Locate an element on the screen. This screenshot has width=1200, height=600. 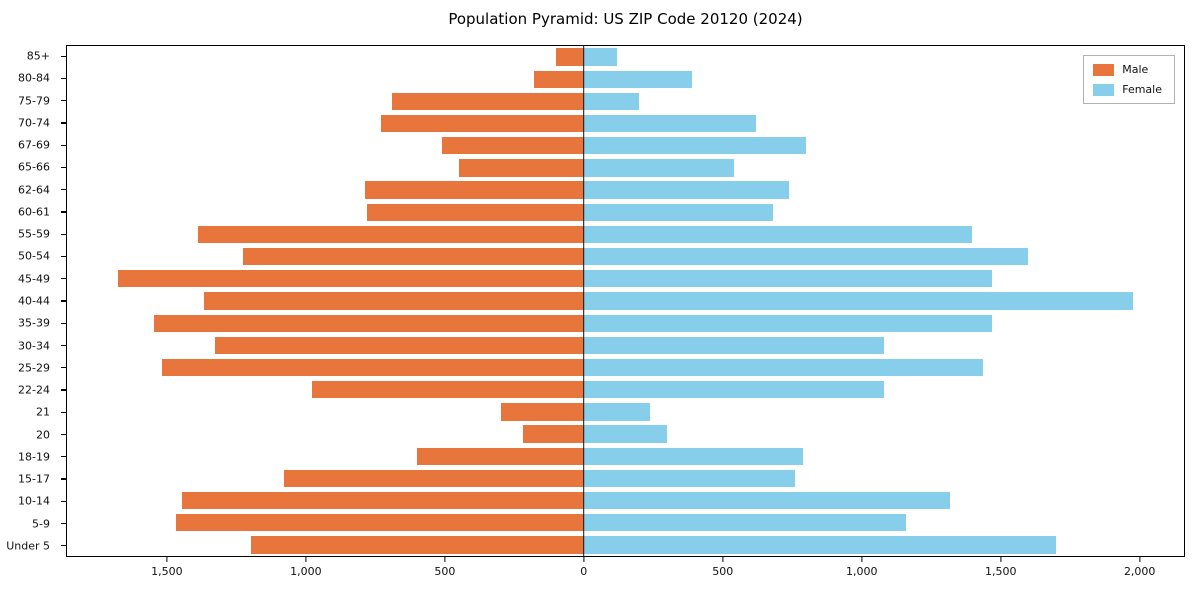
y-axis-ticks is located at coordinates (63, 301).